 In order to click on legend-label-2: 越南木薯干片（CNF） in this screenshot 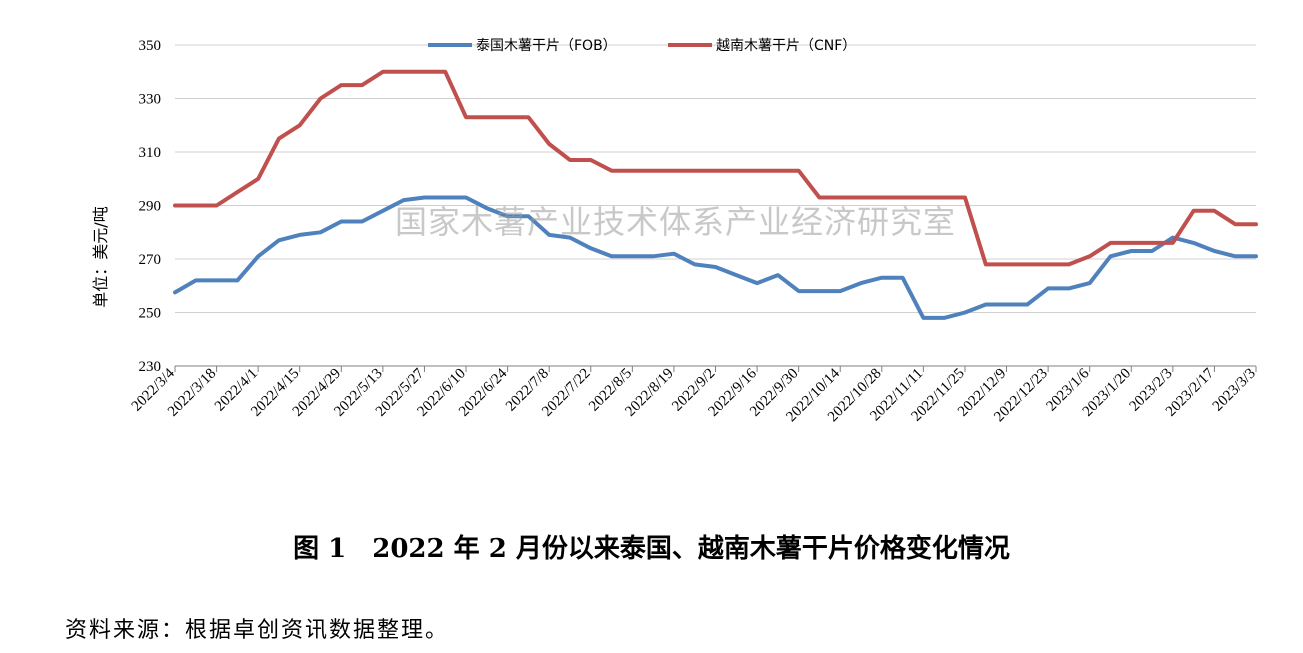, I will do `click(786, 46)`.